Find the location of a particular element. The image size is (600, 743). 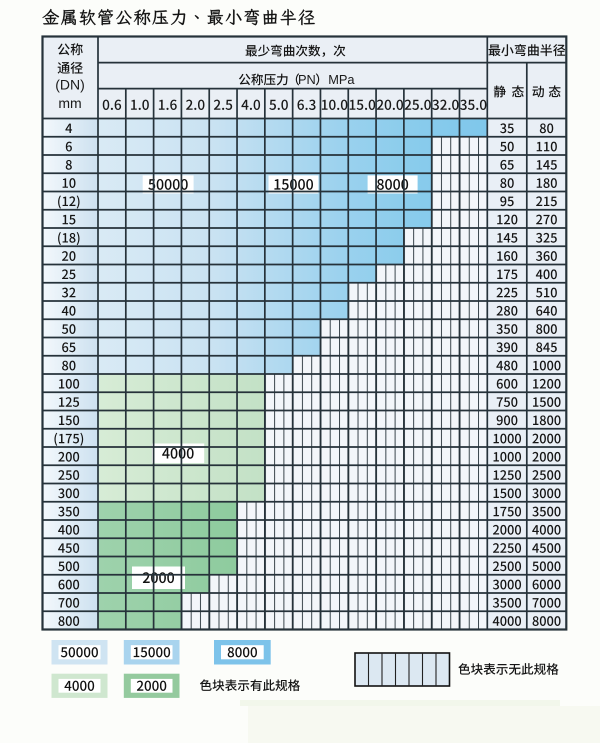

svg-text: MPa is located at coordinates (341, 79).